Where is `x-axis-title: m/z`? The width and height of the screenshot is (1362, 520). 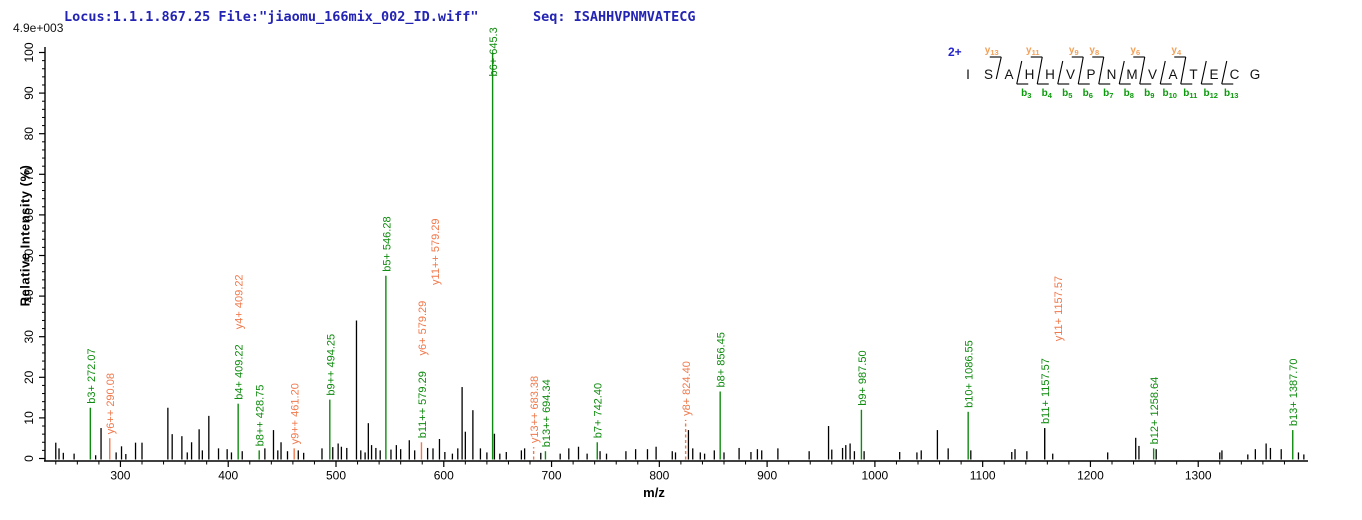 x-axis-title: m/z is located at coordinates (654, 492).